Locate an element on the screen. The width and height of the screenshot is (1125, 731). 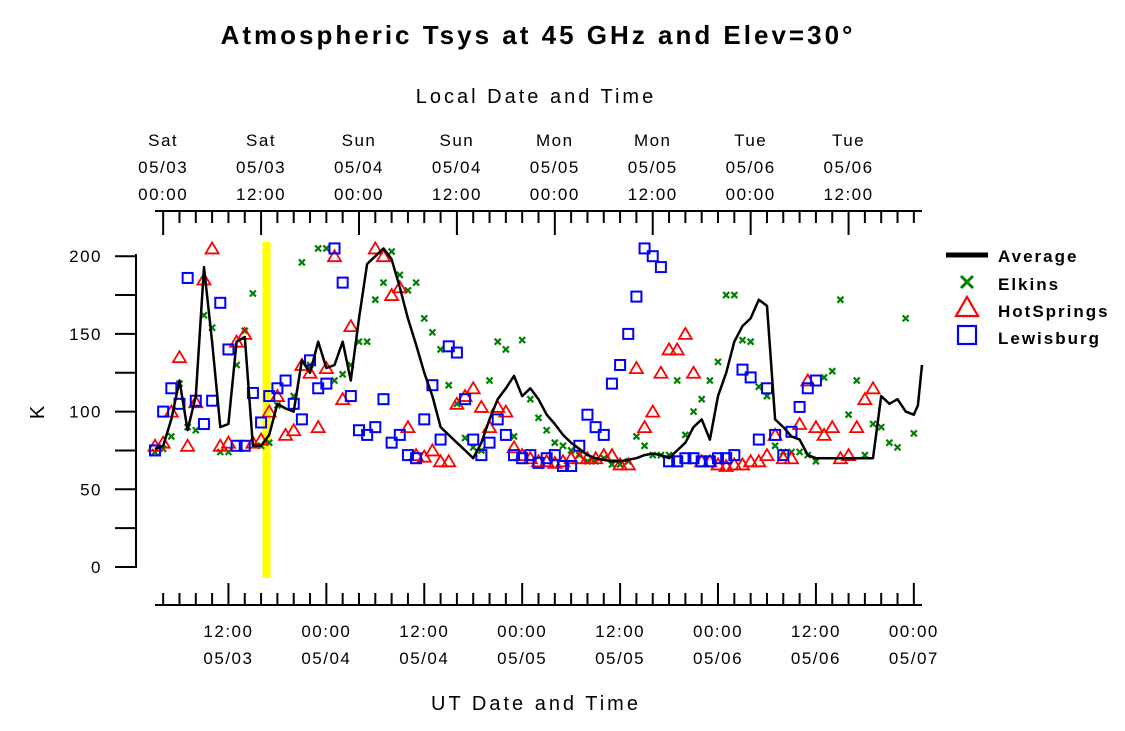
chart-title: Atmospheric Tsys at 45 GHz and Elev=30° is located at coordinates (538, 35).